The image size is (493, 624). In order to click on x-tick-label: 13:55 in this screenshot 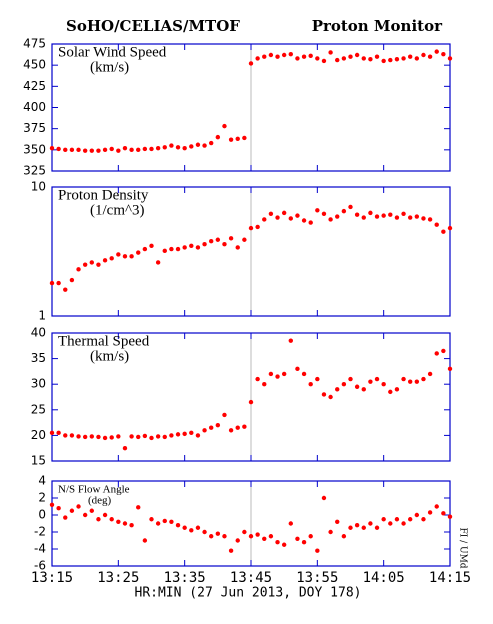, I will do `click(317, 578)`.